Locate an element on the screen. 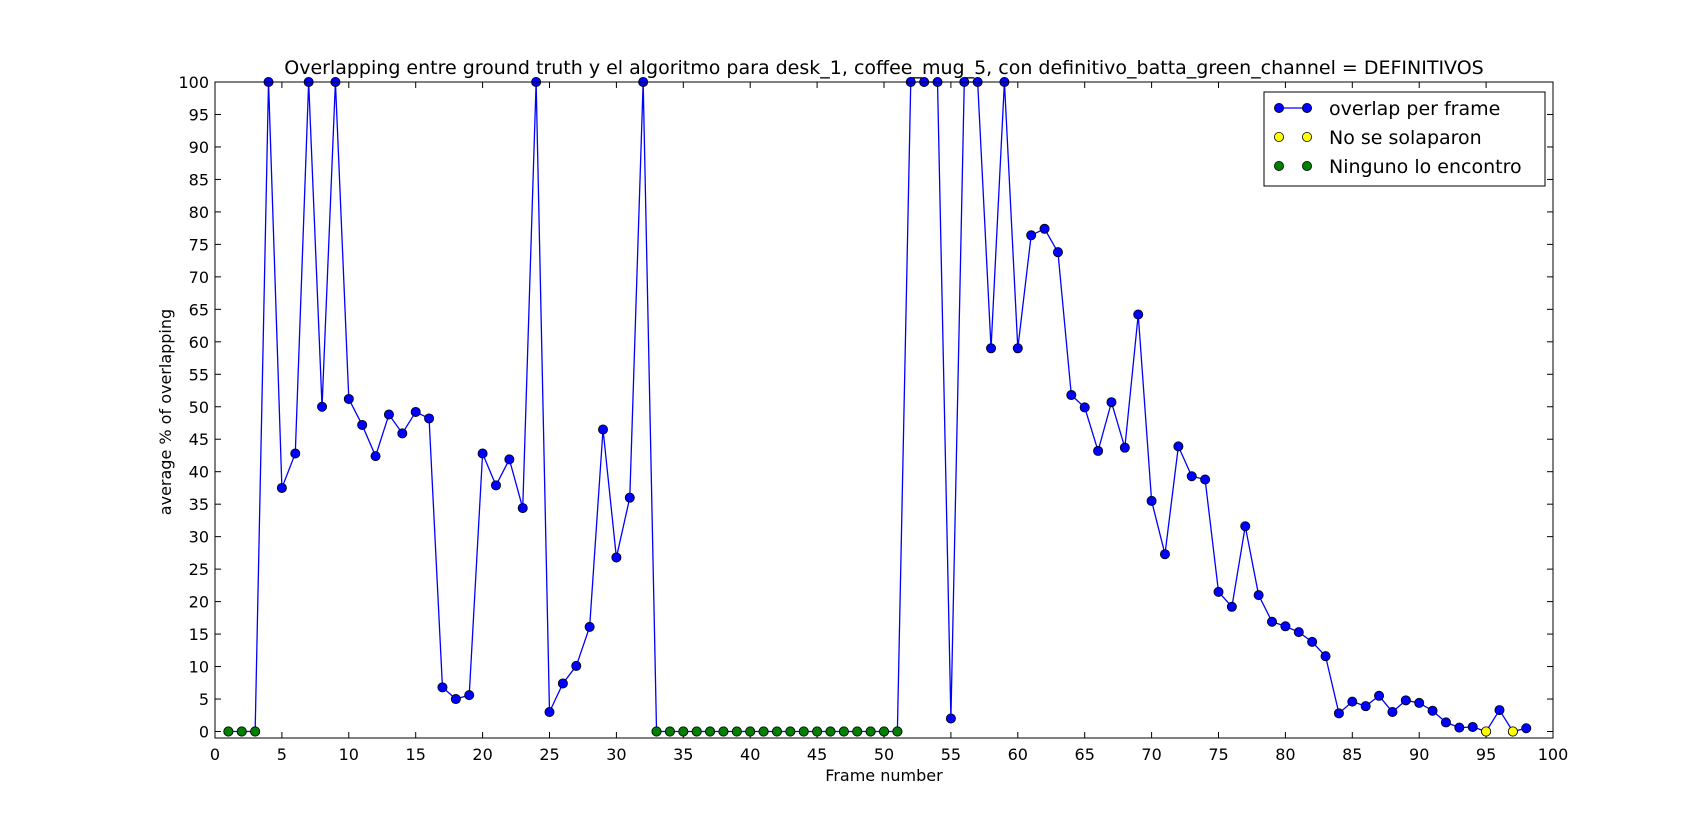  y-tick-label: 100 is located at coordinates (193, 82).